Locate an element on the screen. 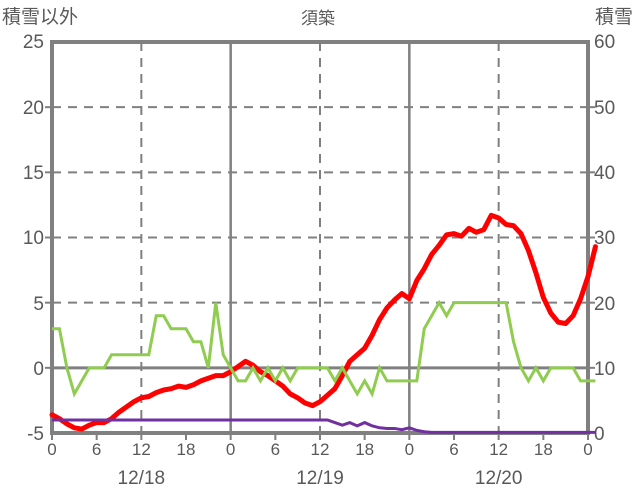 The height and width of the screenshot is (501, 636). x-date-label-1: 12/19 is located at coordinates (320, 478).